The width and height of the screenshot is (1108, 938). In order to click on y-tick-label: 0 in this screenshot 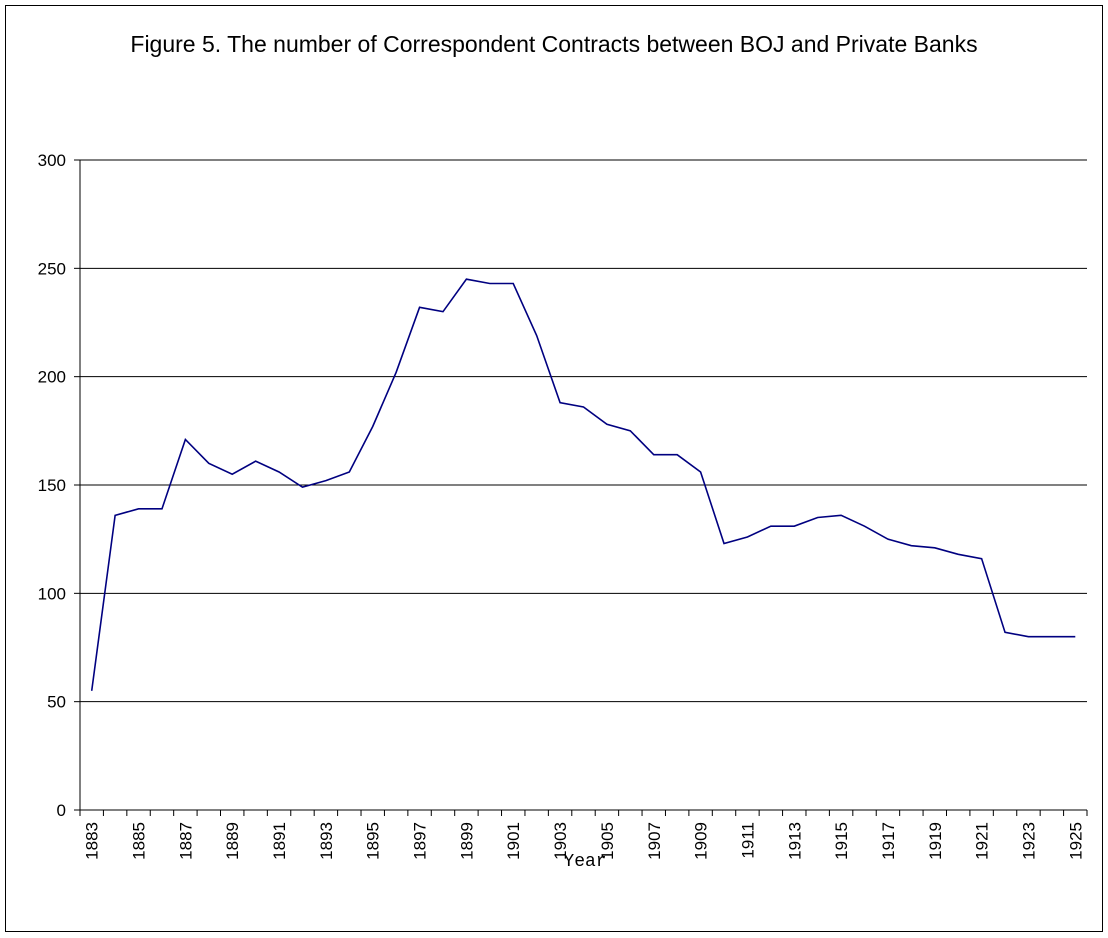, I will do `click(61, 810)`.